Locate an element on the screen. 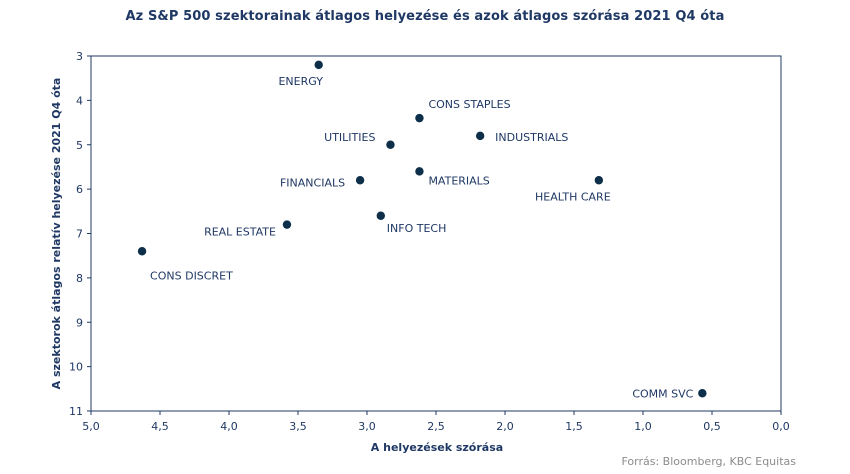 This screenshot has height=474, width=850. y-tick-label: 11 is located at coordinates (76, 411).